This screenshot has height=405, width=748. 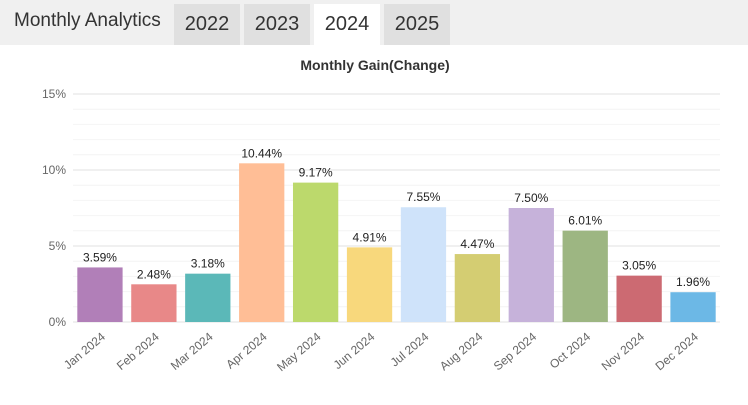 I want to click on x-tick-label: May 2024, so click(x=299, y=351).